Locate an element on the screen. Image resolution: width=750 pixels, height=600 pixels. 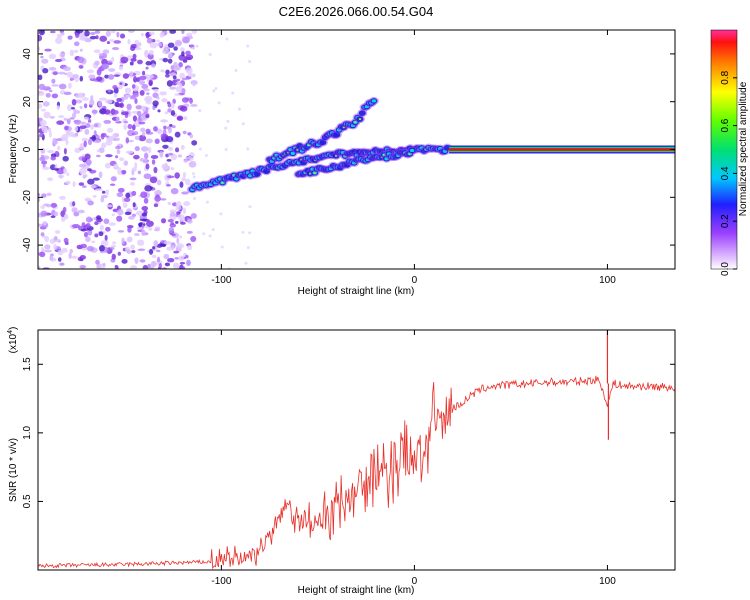
y-multiplier-base: (x10 is located at coordinates (13, 343).